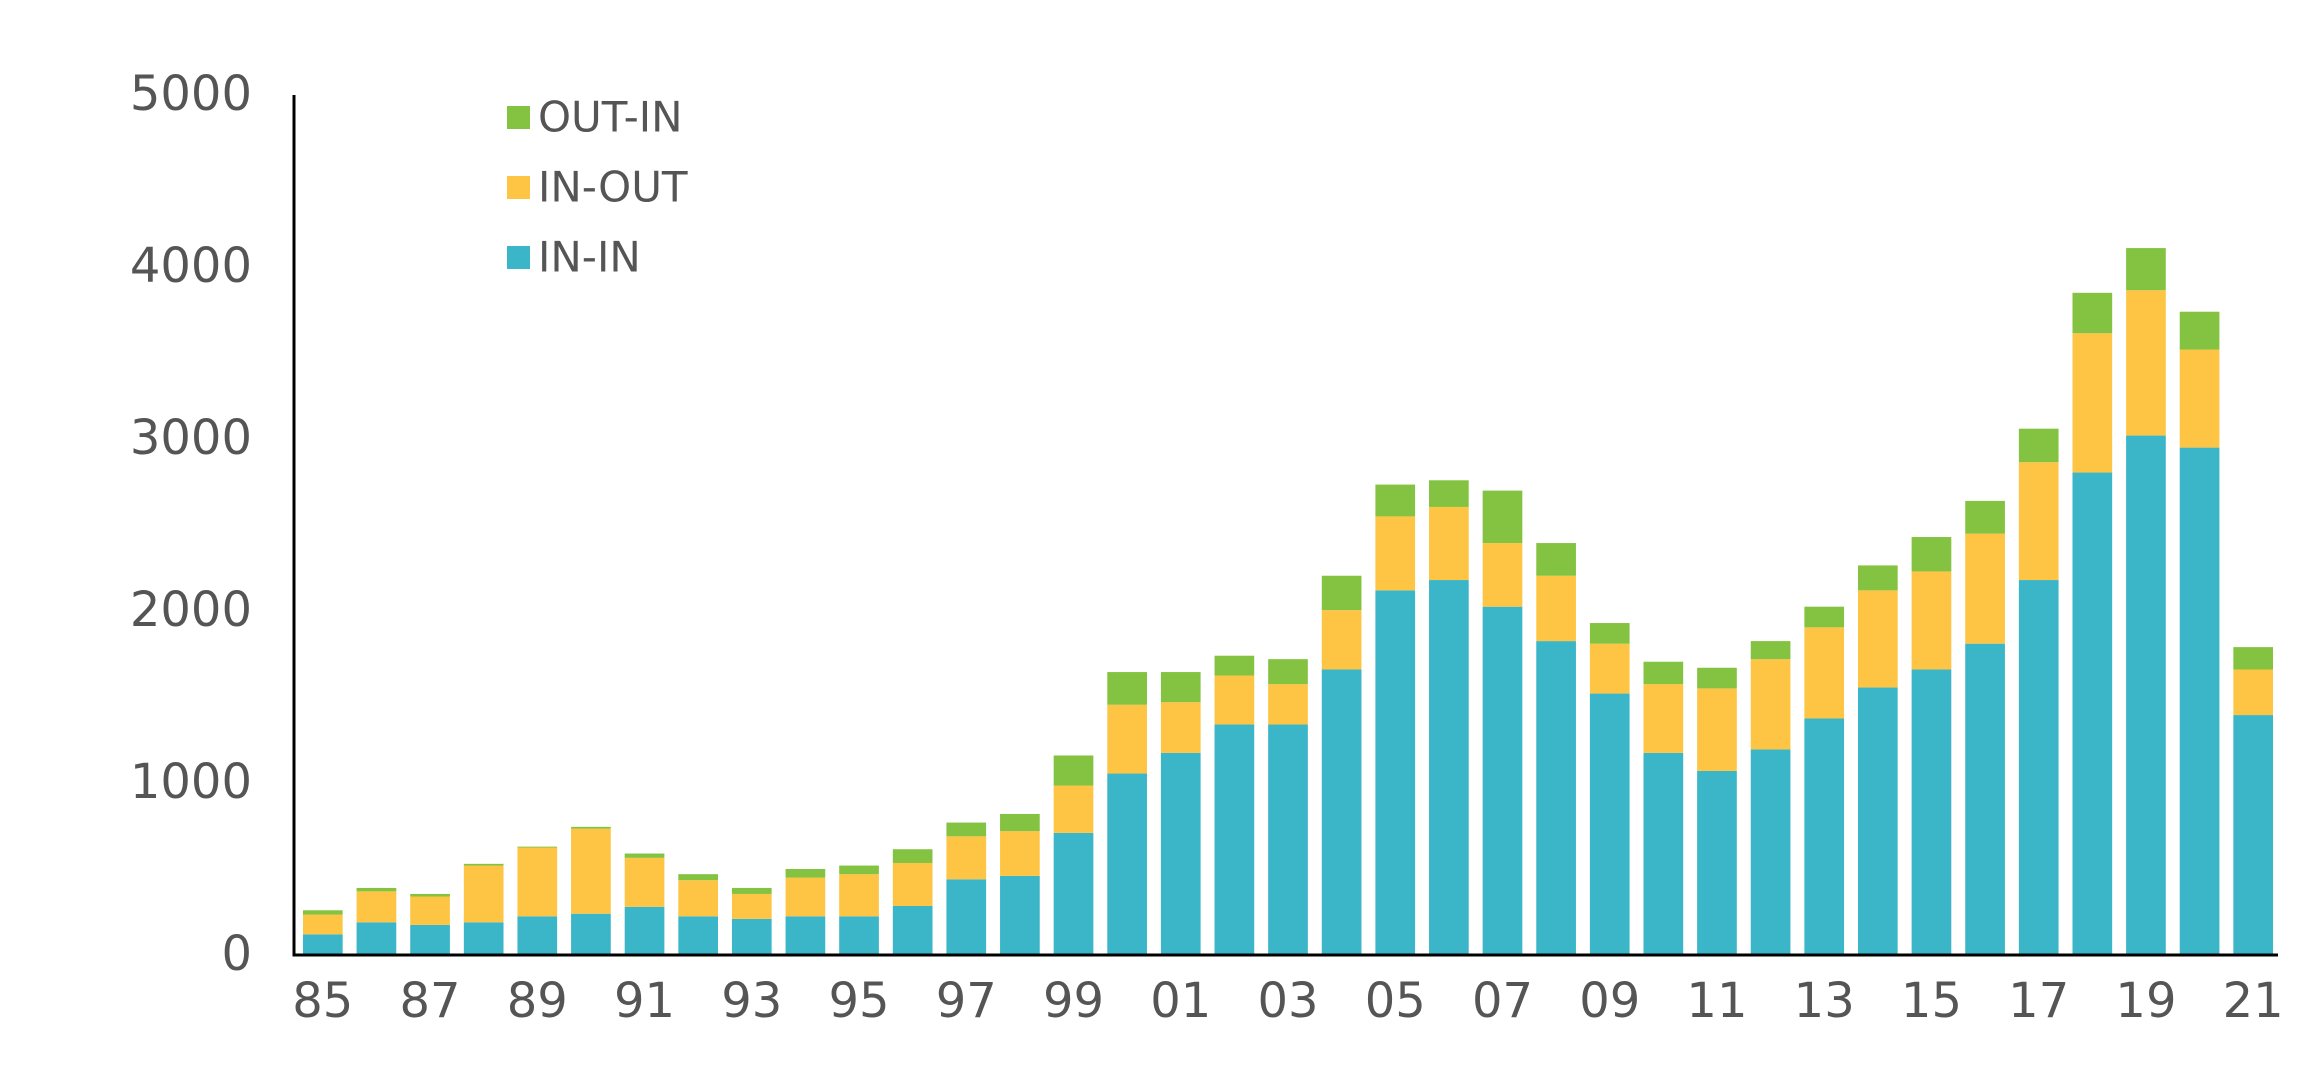 The width and height of the screenshot is (2302, 1075). Describe the element at coordinates (537, 1001) in the screenshot. I see `x-tick-label-89: 89` at that location.